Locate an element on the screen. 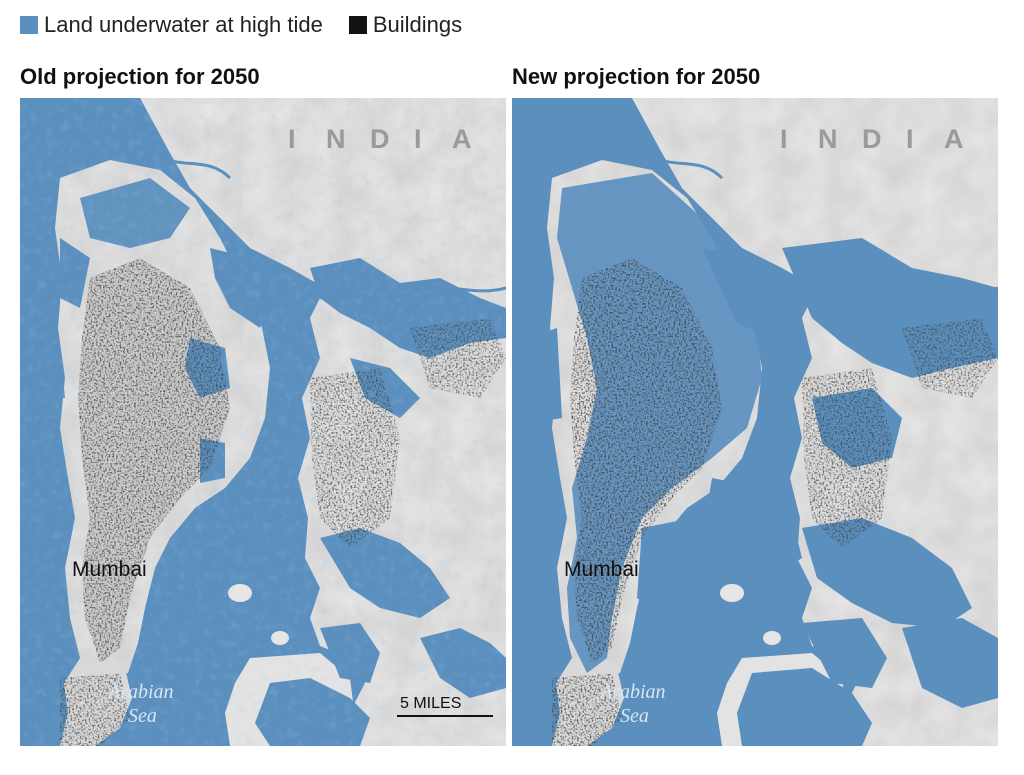 This screenshot has width=1024, height=775. map-legend: Land underwater at high tide Buildings is located at coordinates (241, 25).